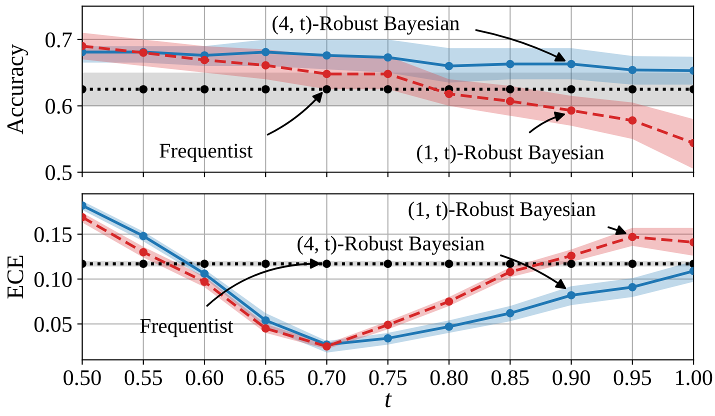  Describe the element at coordinates (205, 378) in the screenshot. I see `x-tick-label: 0.60` at that location.